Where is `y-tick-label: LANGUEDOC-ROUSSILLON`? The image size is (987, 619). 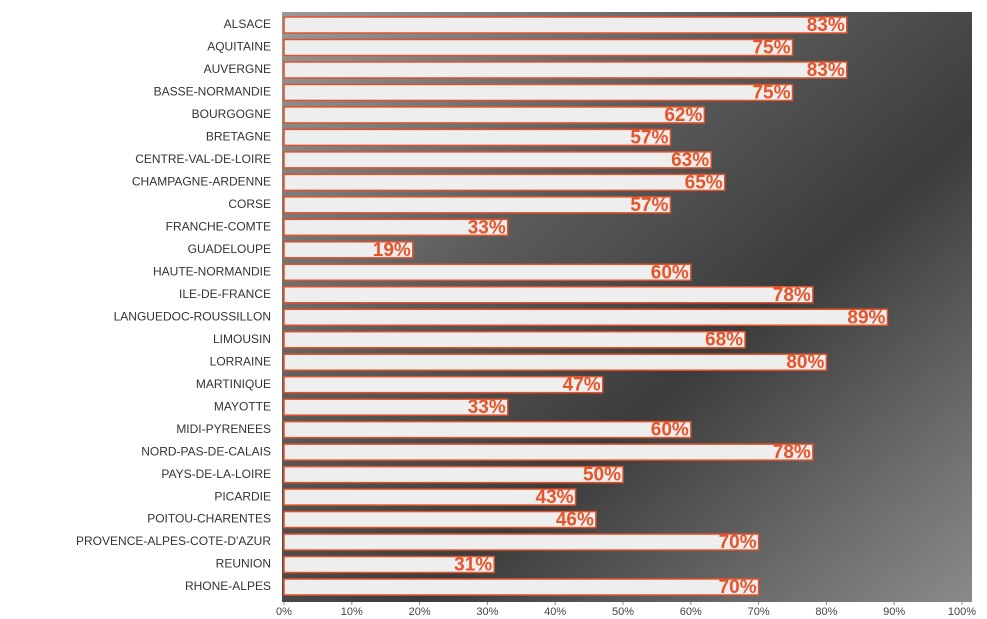
y-tick-label: LANGUEDOC-ROUSSILLON is located at coordinates (192, 316).